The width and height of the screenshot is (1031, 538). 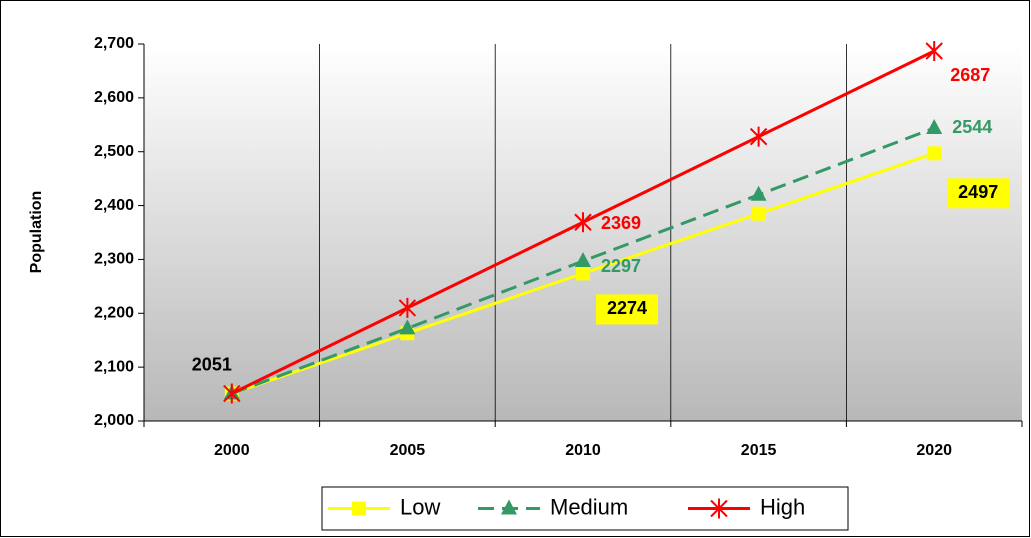 What do you see at coordinates (114, 366) in the screenshot?
I see `y-tick-label: 2,100` at bounding box center [114, 366].